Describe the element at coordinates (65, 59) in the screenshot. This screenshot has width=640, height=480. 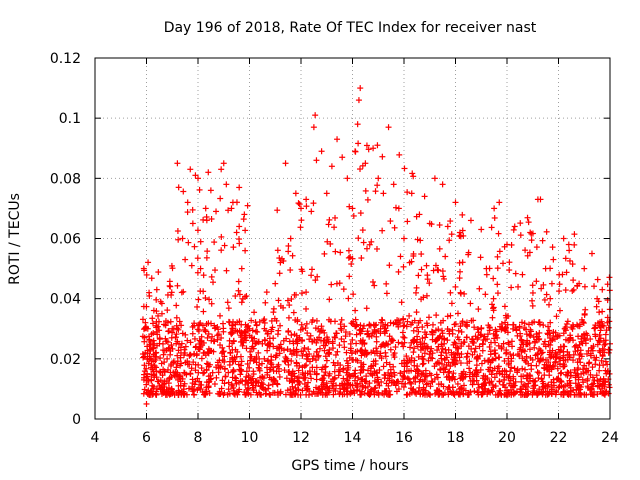
I see `y-tick-label: 0.12` at that location.